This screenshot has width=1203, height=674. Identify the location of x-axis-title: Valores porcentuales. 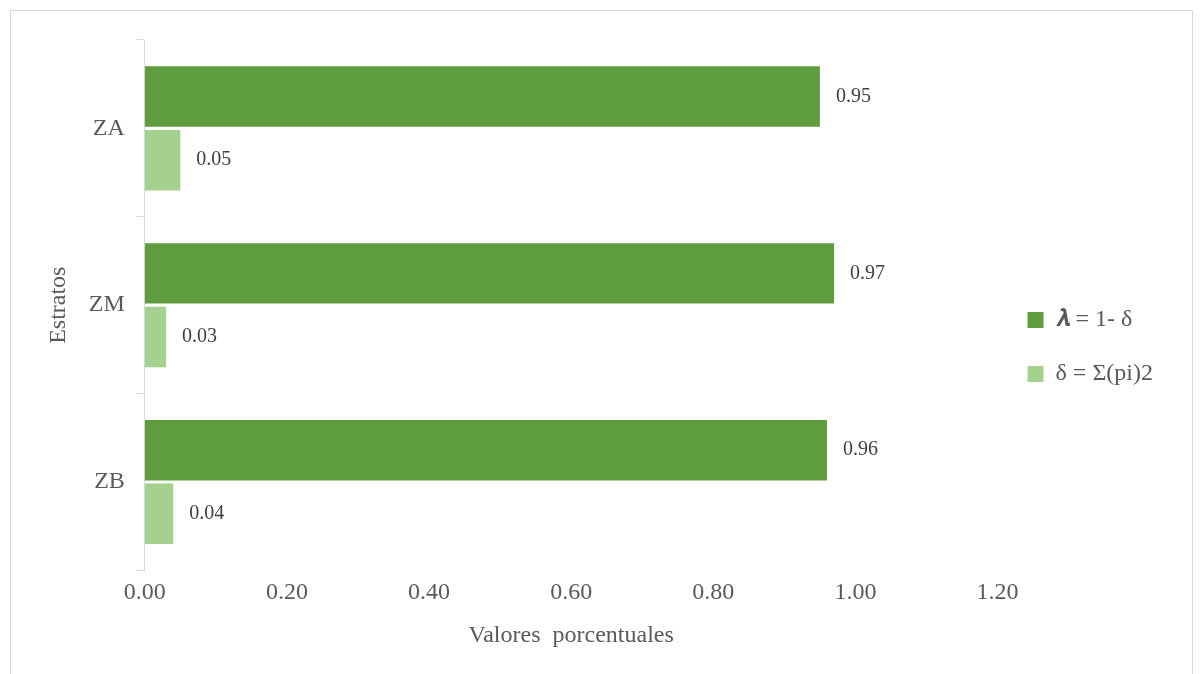
(571, 633).